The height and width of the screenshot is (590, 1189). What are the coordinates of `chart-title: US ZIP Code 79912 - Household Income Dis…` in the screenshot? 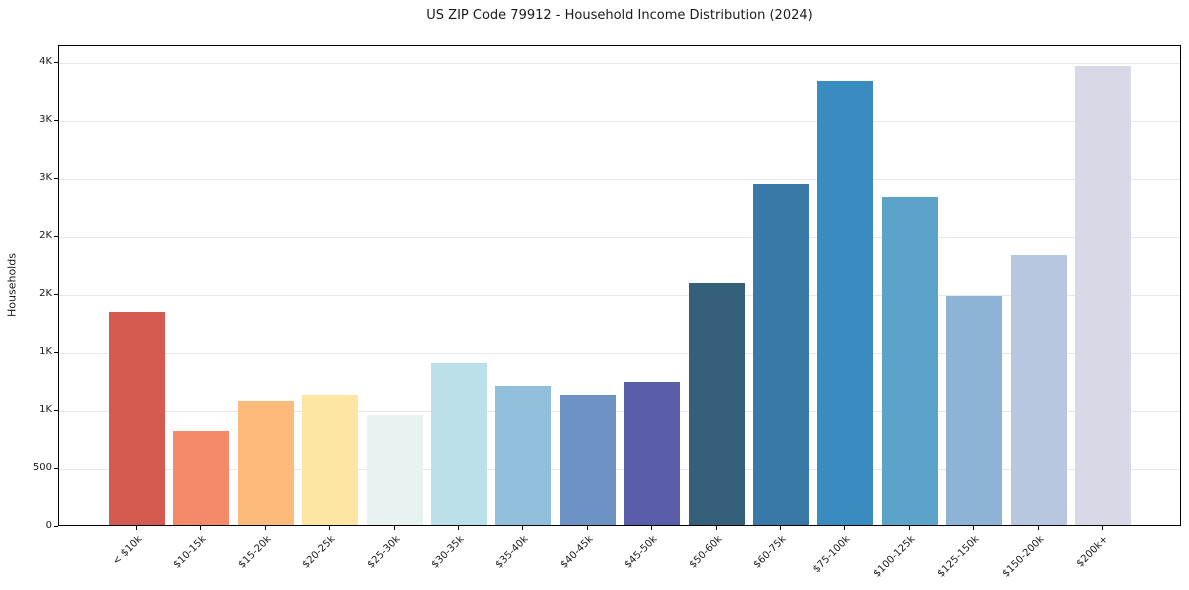 It's located at (619, 15).